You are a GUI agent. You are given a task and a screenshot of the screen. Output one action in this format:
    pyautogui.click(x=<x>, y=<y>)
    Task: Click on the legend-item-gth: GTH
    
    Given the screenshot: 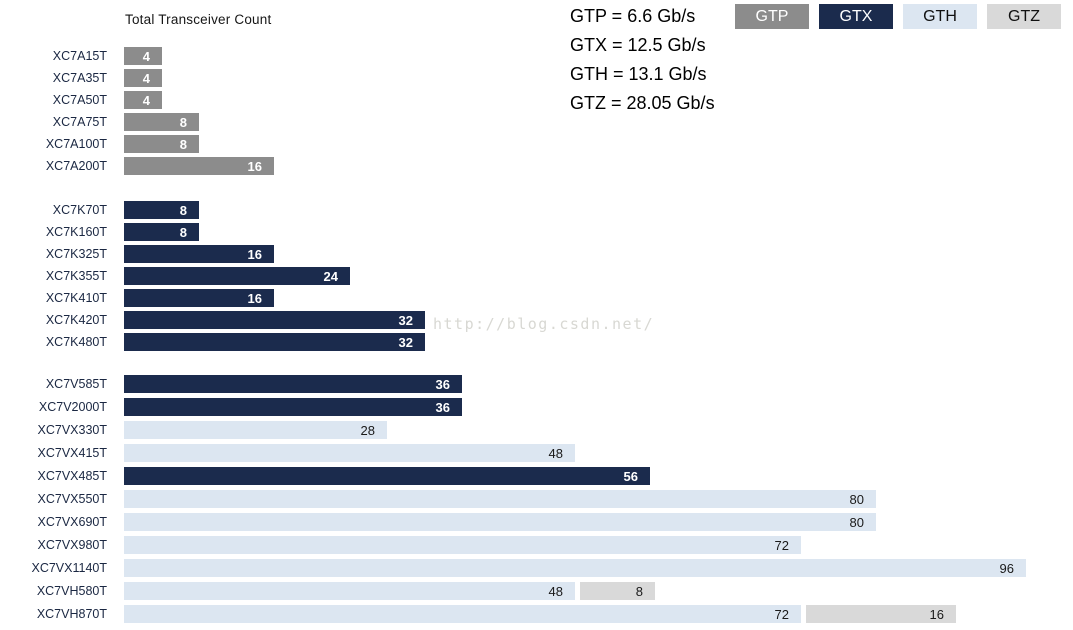 What is the action you would take?
    pyautogui.click(x=940, y=16)
    